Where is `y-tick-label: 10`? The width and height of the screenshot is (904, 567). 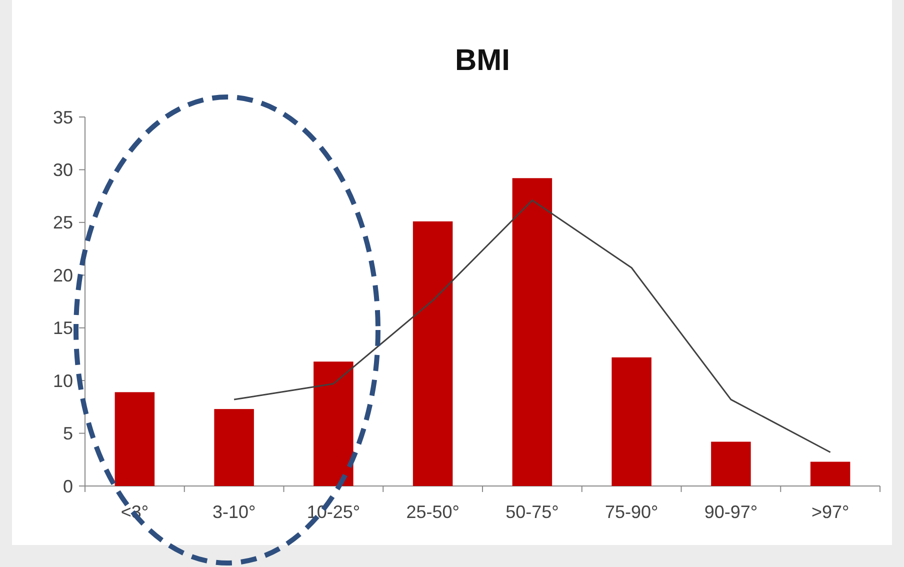 y-tick-label: 10 is located at coordinates (62, 380).